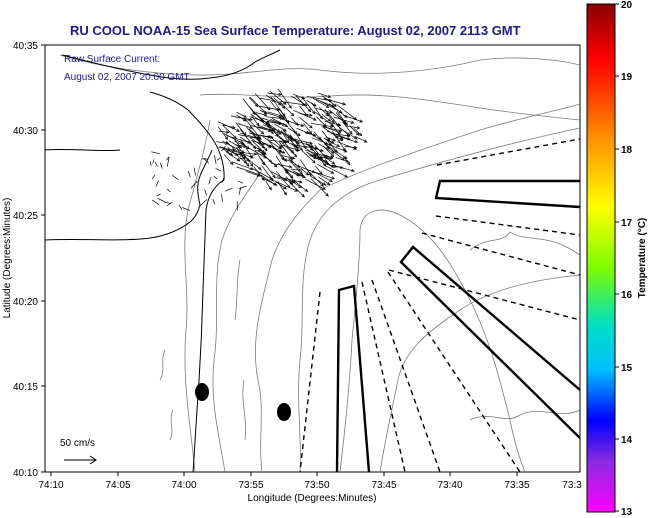 The height and width of the screenshot is (518, 651). What do you see at coordinates (25, 131) in the screenshot?
I see `y-tick-label: 40:30` at bounding box center [25, 131].